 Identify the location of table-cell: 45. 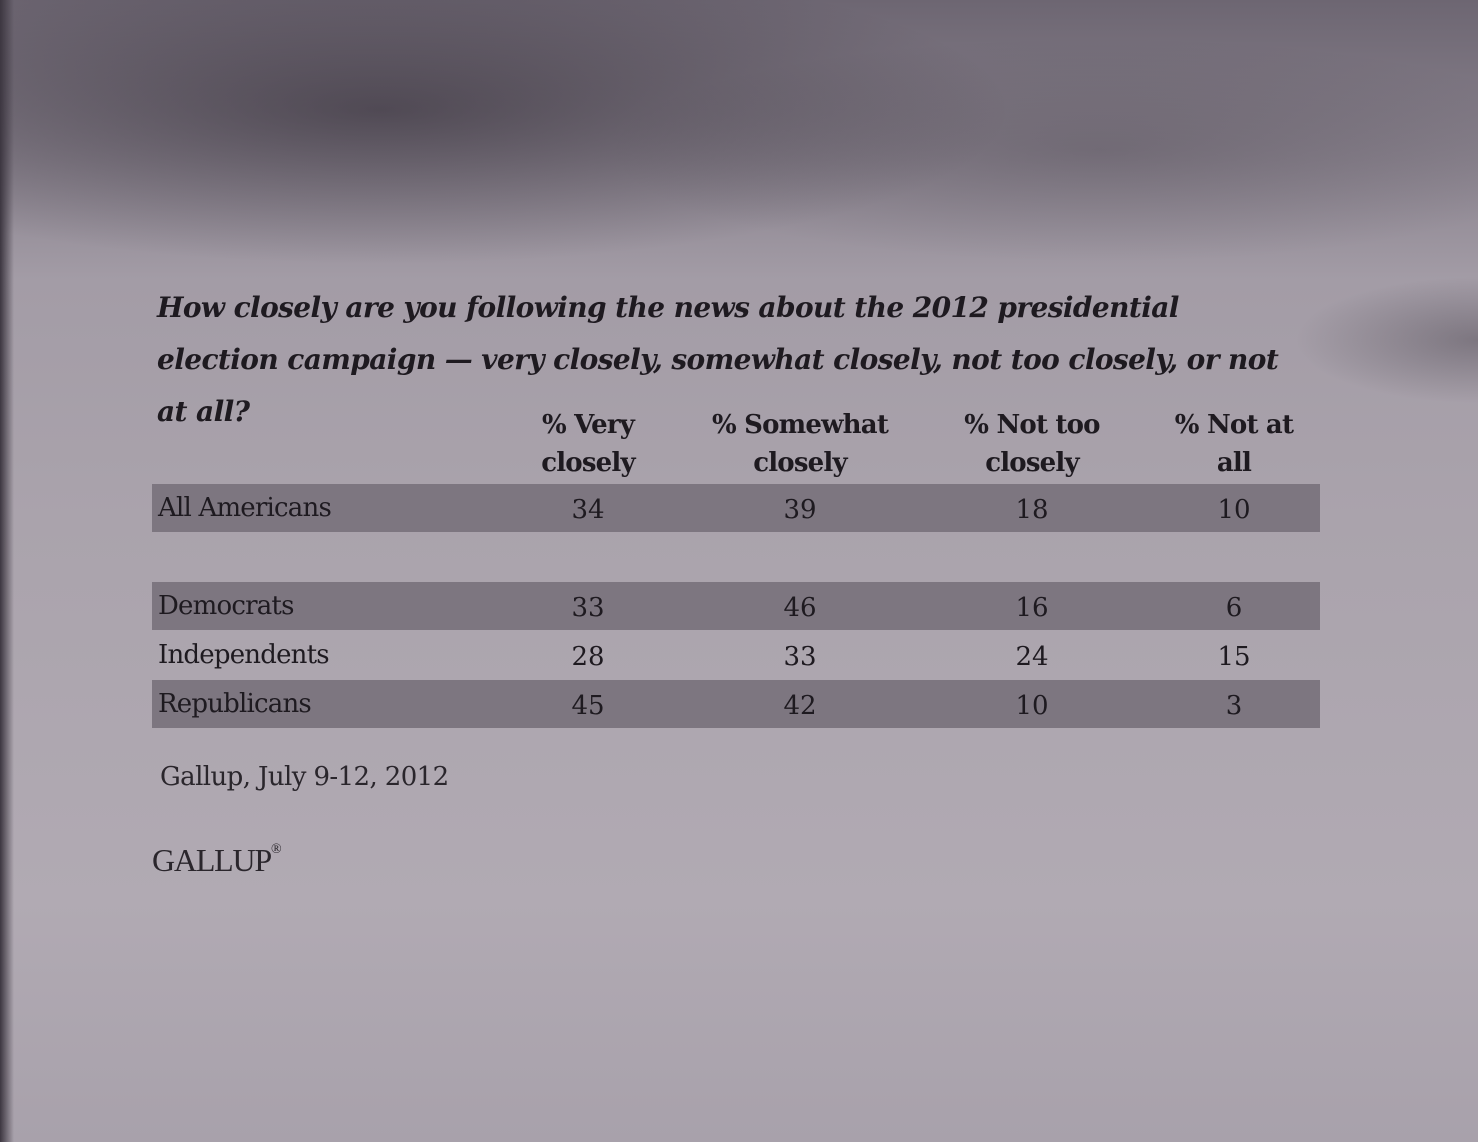
(588, 706).